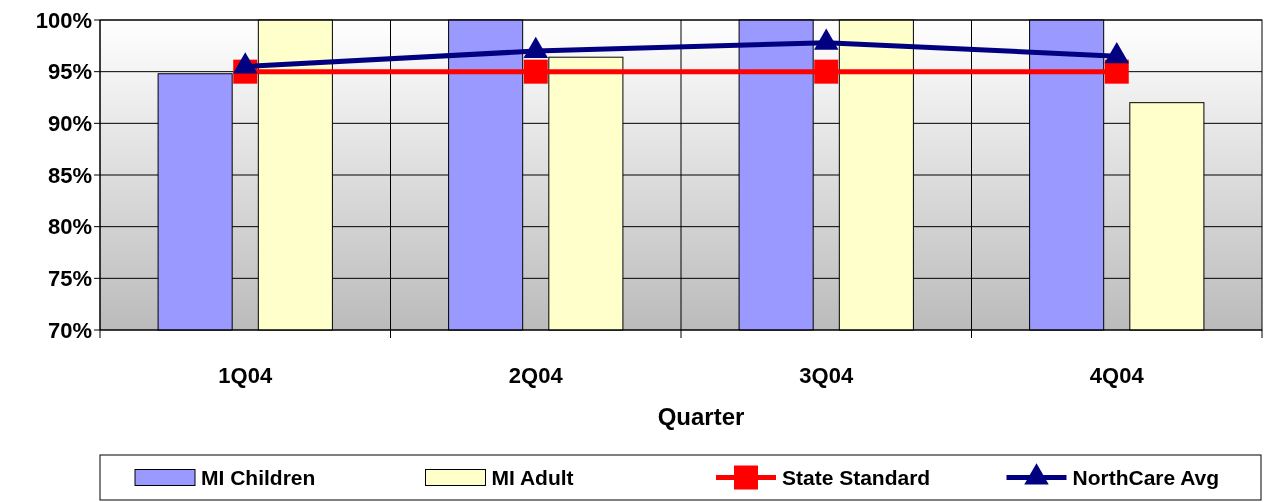 This screenshot has height=502, width=1265. Describe the element at coordinates (69, 279) in the screenshot. I see `y-tick-label: 75%` at that location.